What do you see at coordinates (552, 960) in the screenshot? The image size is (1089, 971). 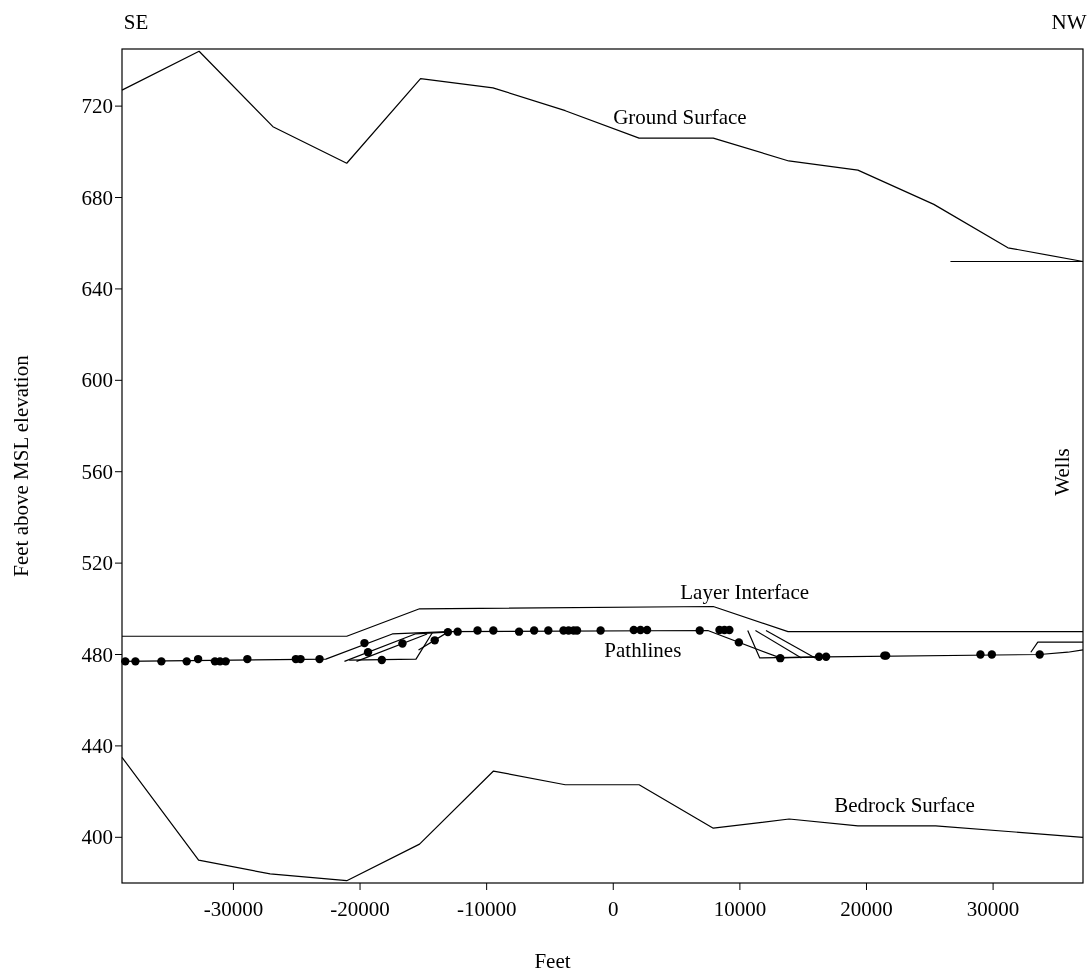 I see `x-axis-title: Feet` at bounding box center [552, 960].